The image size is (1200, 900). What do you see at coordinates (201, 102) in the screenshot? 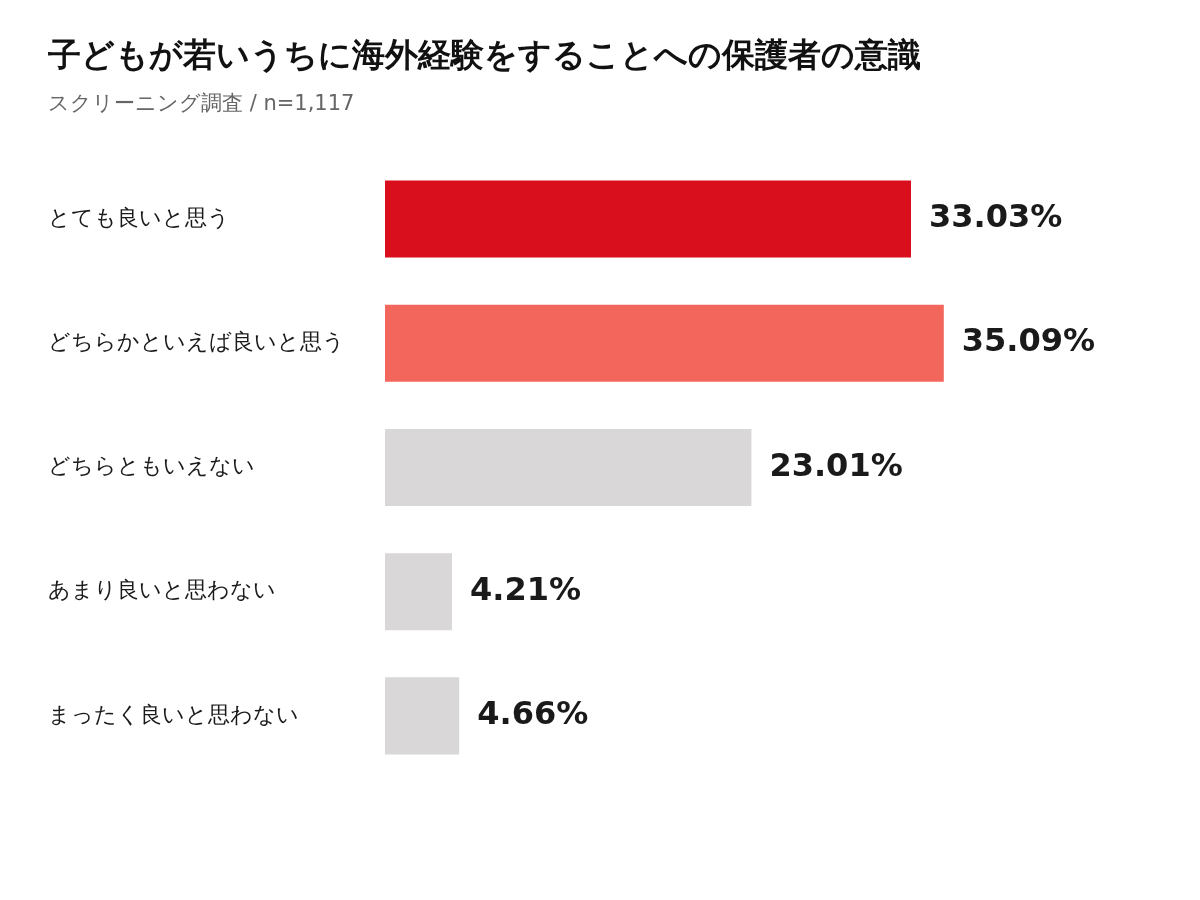
I see `text: スクリーニング調査 / n=1,117` at bounding box center [201, 102].